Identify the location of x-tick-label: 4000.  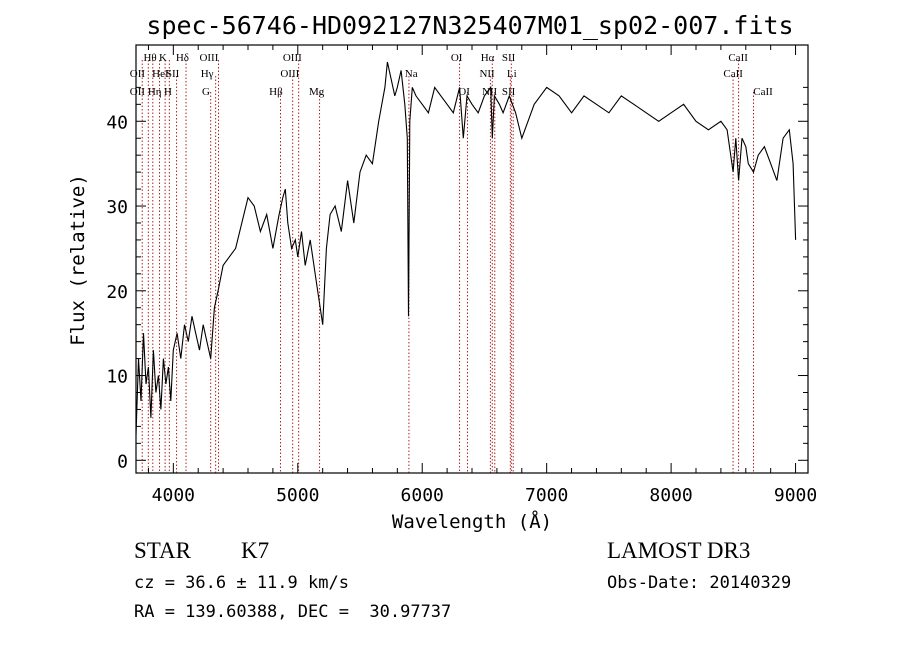
(173, 495).